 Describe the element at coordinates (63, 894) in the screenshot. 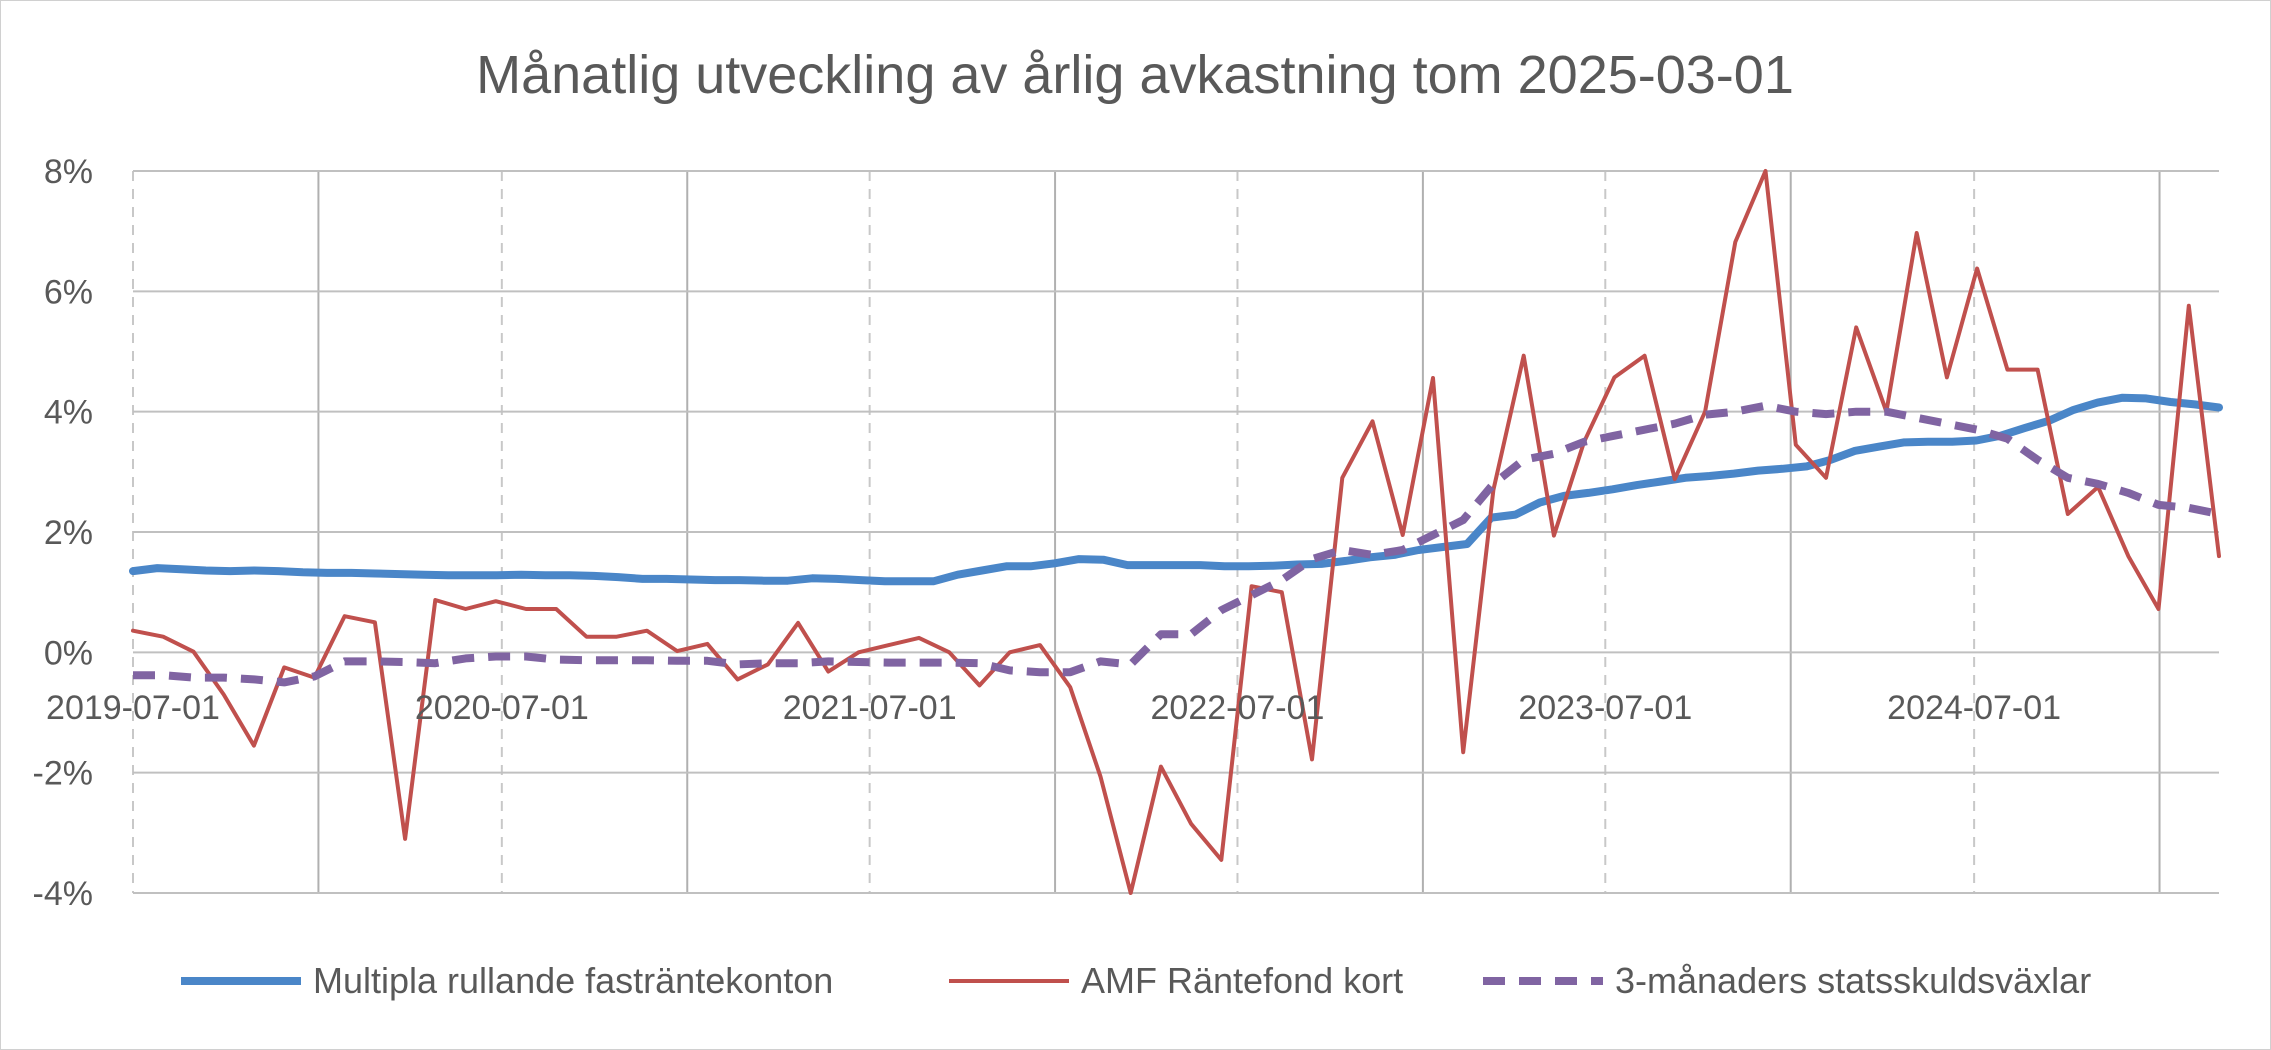

I see `y-tick-label: -4%` at that location.